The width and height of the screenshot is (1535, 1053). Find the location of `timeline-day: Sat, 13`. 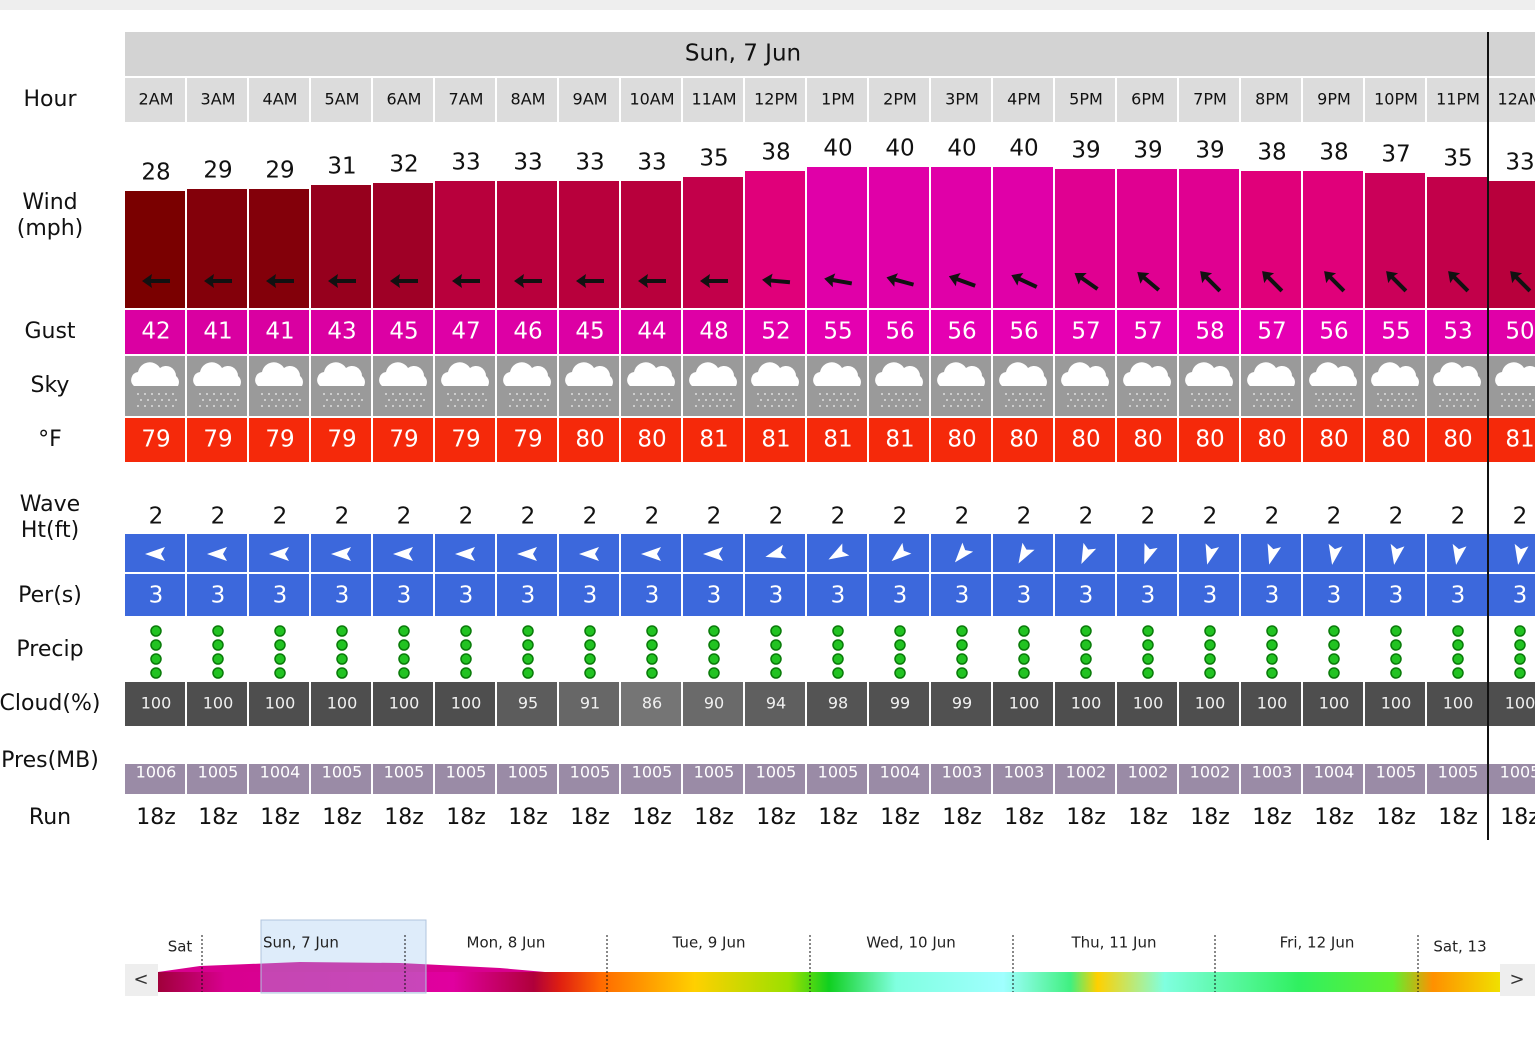

timeline-day: Sat, 13 is located at coordinates (1459, 947).